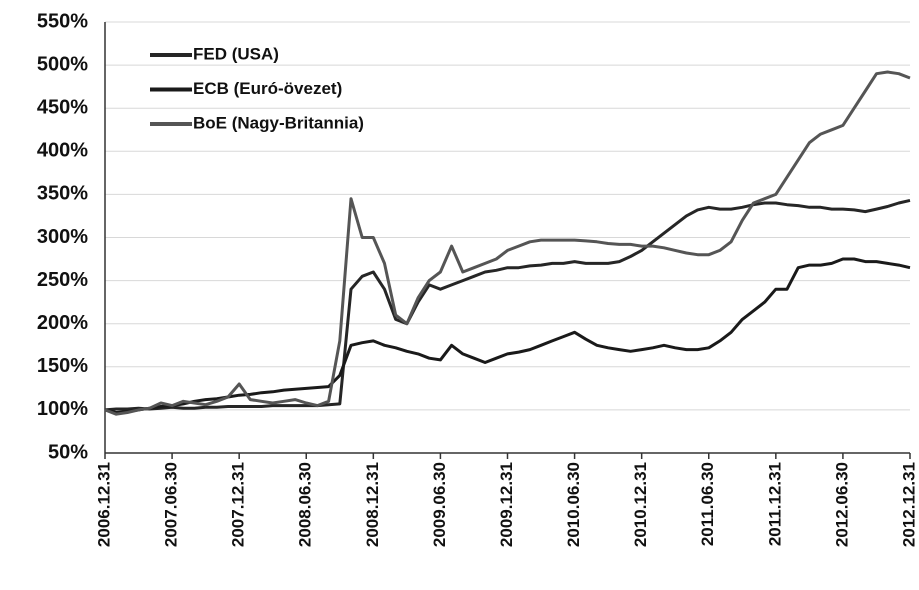 The width and height of the screenshot is (919, 590). I want to click on y-tick-label: 100%, so click(62, 409).